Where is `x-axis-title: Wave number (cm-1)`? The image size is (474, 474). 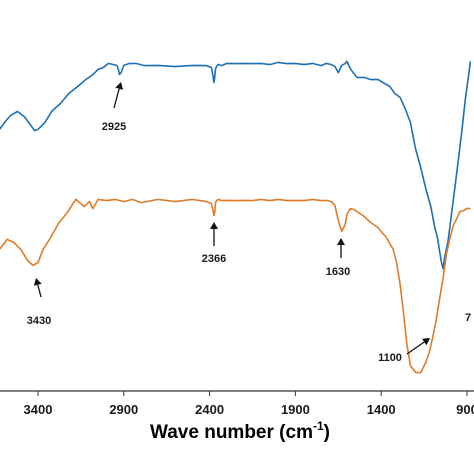 x-axis-title: Wave number (cm-1) is located at coordinates (240, 431).